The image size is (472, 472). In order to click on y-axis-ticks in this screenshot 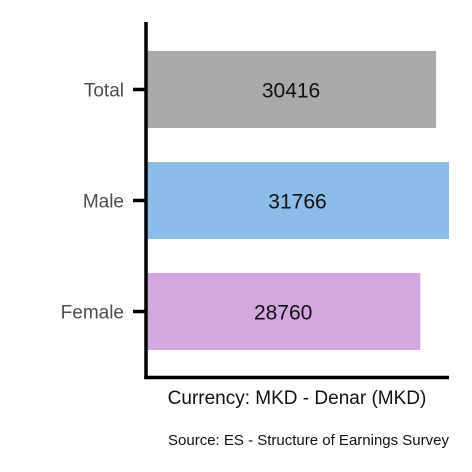, I will do `click(139, 200)`.